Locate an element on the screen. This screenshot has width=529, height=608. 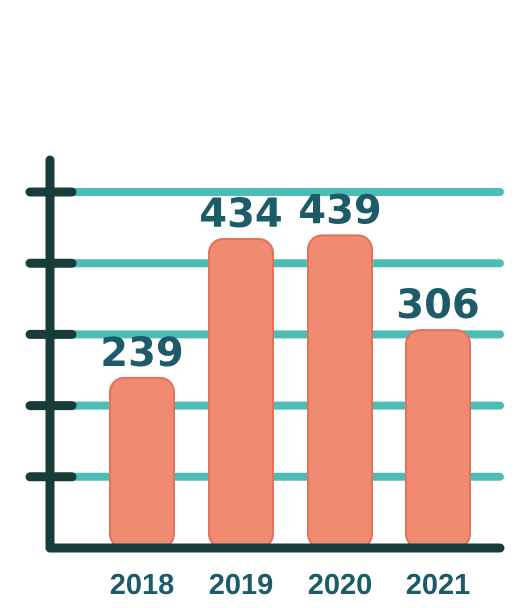
x-tick-label-2021: 2021 is located at coordinates (438, 585).